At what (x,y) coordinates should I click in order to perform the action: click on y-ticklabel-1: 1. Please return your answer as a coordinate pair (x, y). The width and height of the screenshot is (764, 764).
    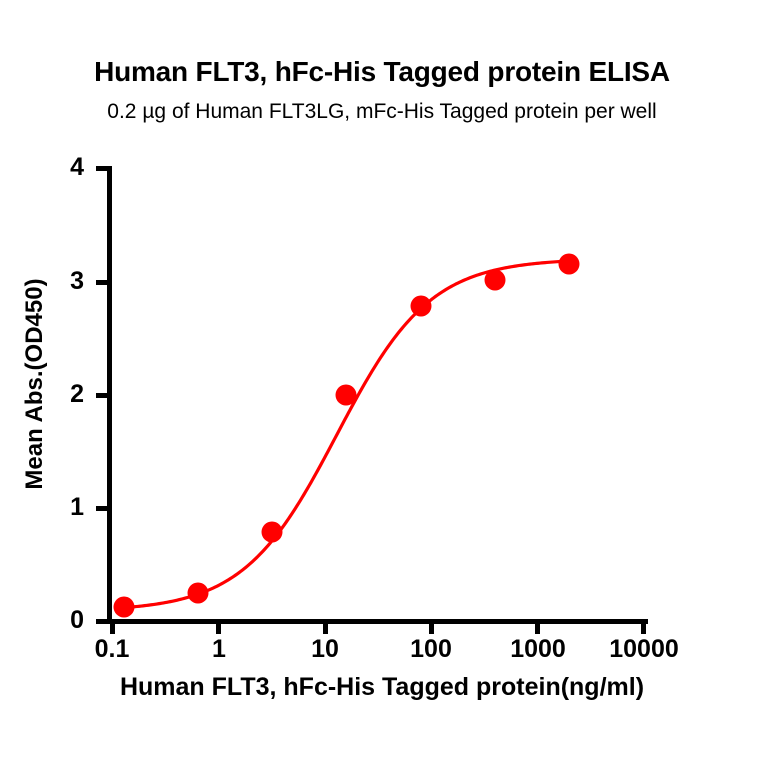
    Looking at the image, I should click on (77, 507).